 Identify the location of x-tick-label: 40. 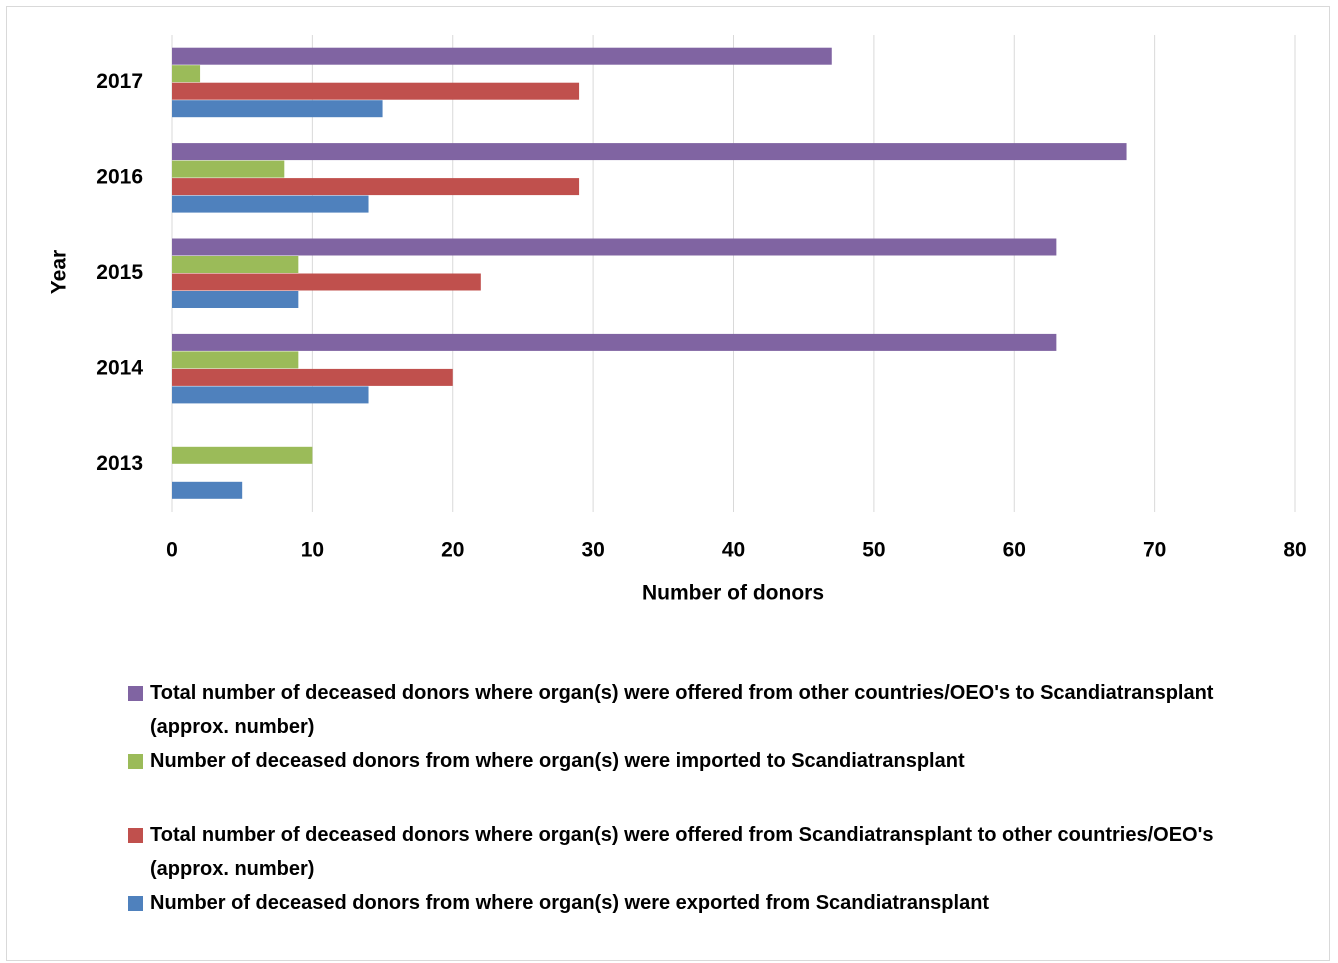
(733, 550).